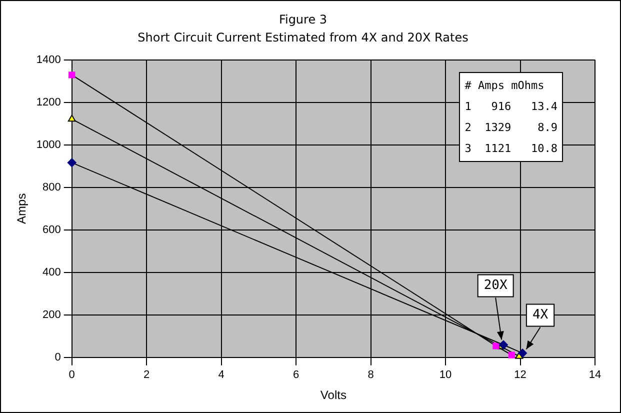 Image resolution: width=621 pixels, height=413 pixels. Describe the element at coordinates (48, 102) in the screenshot. I see `y-tick-label: 1200` at that location.